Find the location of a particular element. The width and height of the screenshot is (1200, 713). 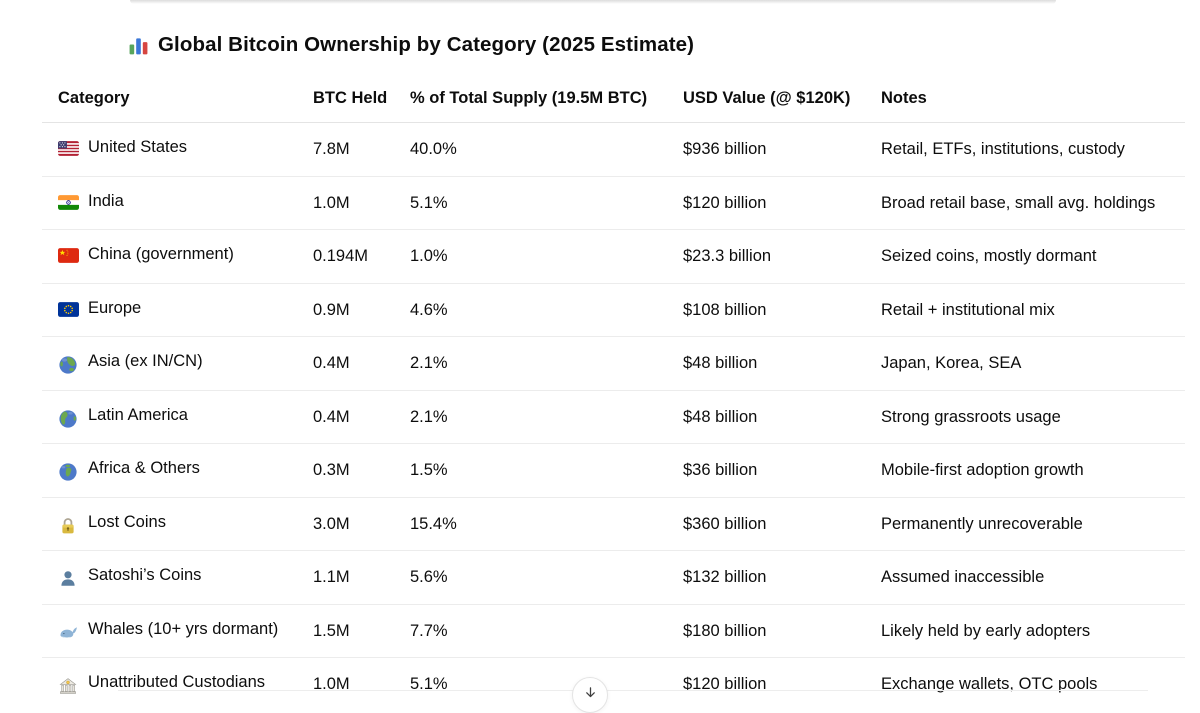

btc-held-cell: 7.8M is located at coordinates (361, 149).